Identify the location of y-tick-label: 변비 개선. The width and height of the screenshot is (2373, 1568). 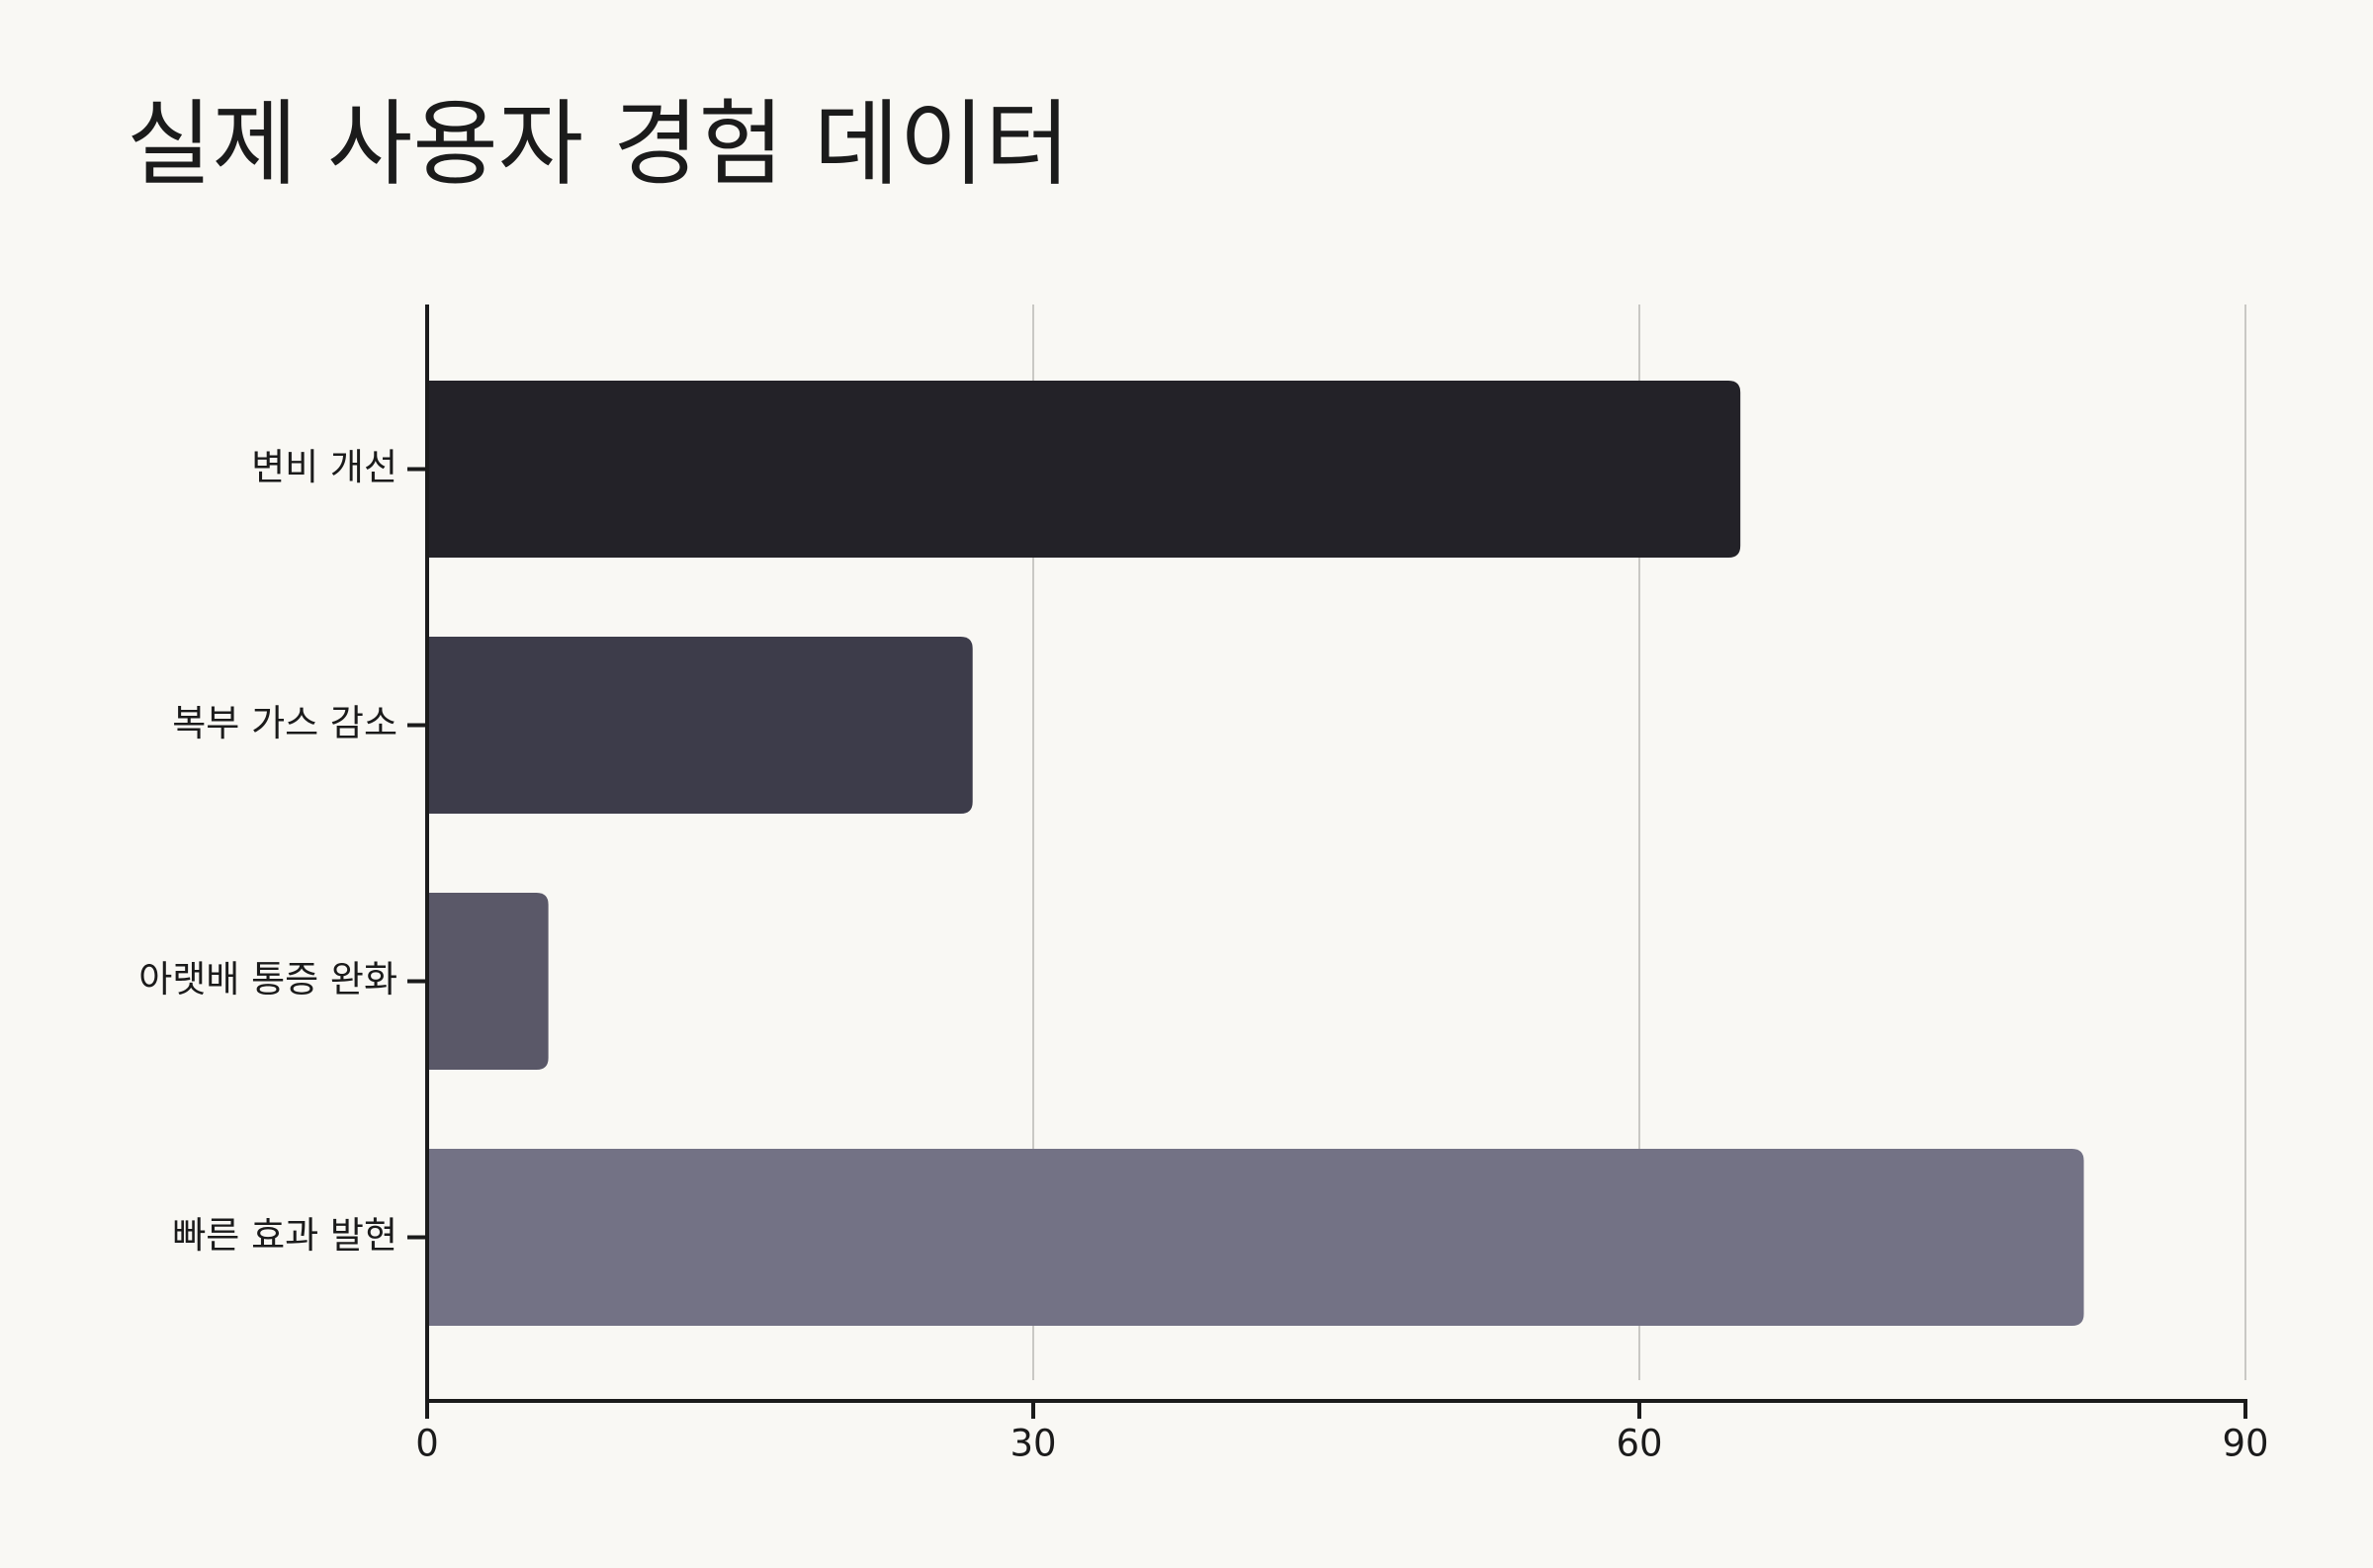
(324, 467).